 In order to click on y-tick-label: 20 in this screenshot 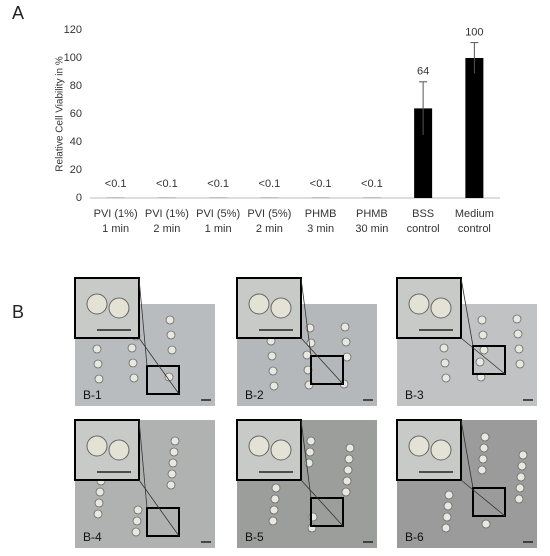, I will do `click(76, 170)`.